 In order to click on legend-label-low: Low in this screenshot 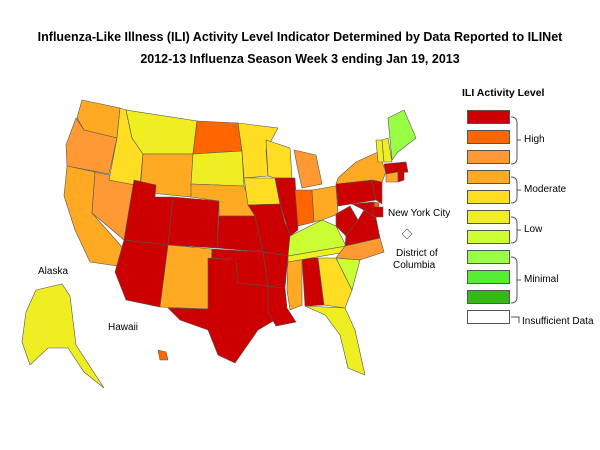, I will do `click(533, 229)`.